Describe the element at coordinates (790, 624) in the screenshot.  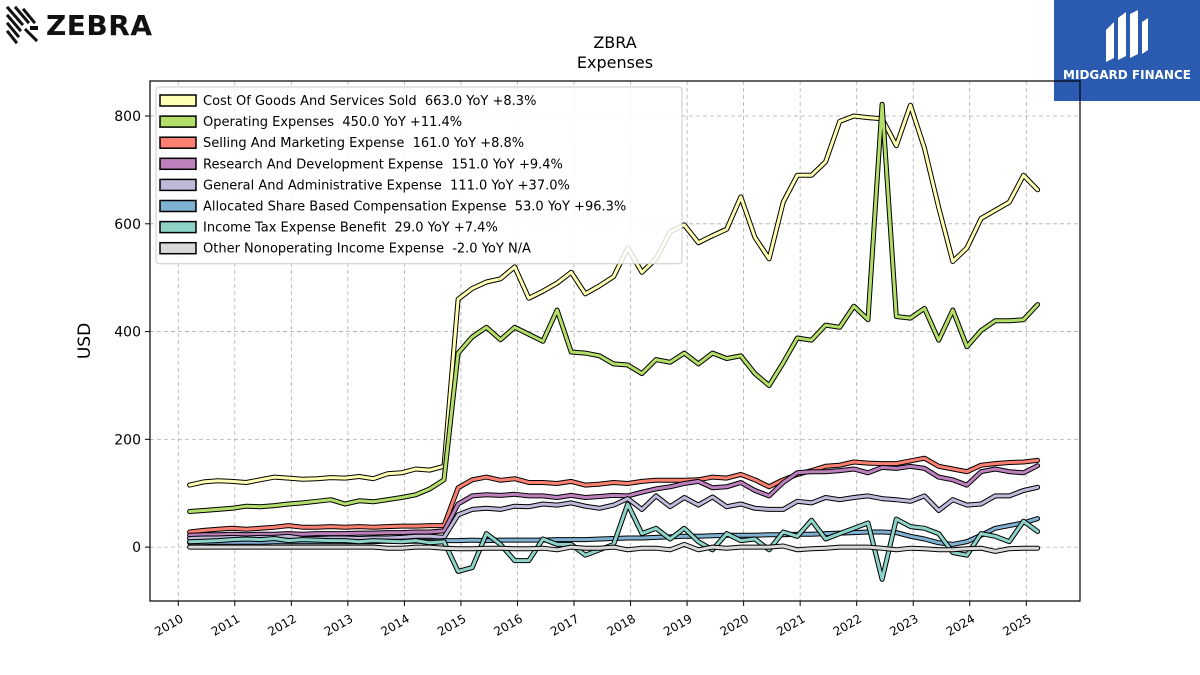
I see `x-tick-label: 2021` at that location.